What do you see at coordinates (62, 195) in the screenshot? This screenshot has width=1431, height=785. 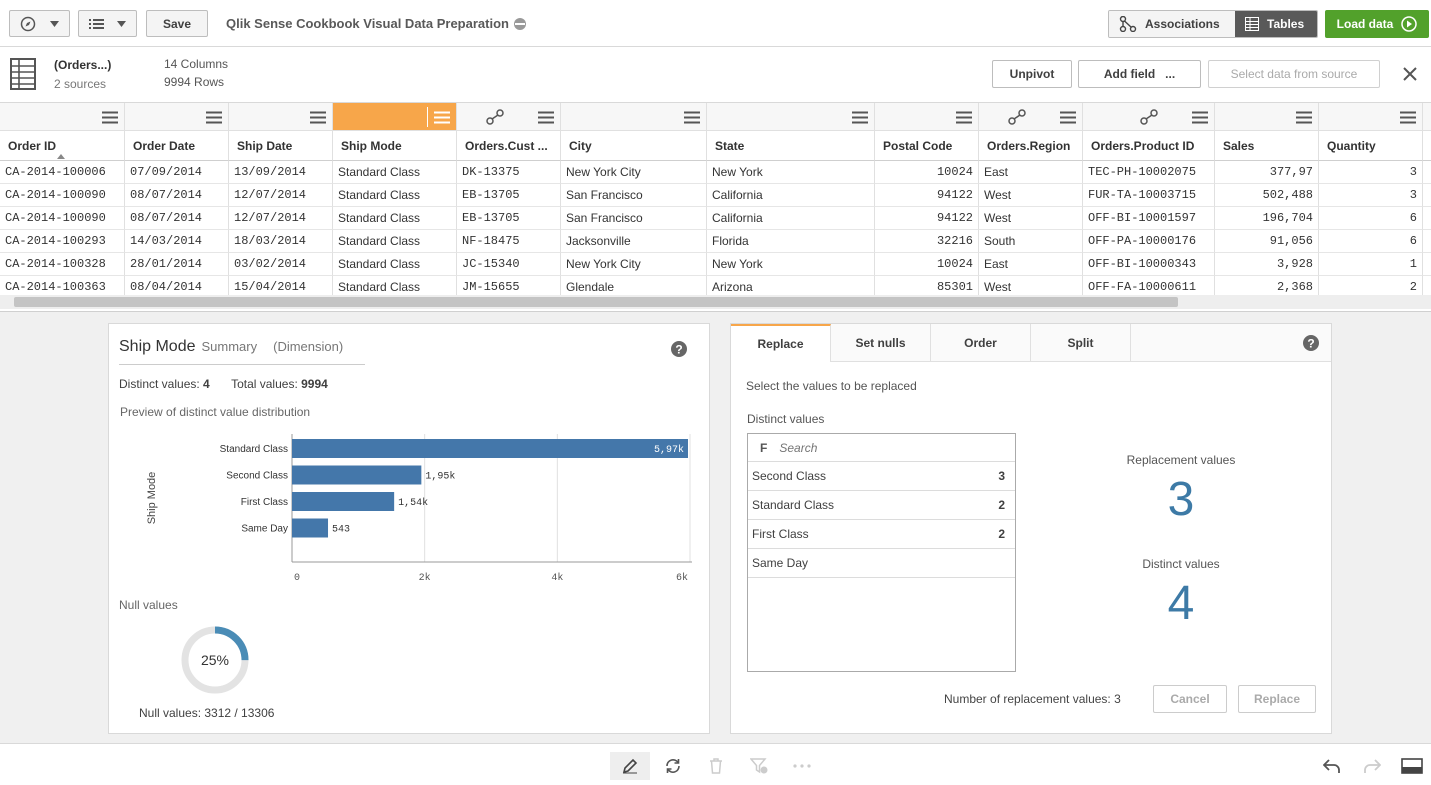 I see `table-cell: CA-2014-100090` at bounding box center [62, 195].